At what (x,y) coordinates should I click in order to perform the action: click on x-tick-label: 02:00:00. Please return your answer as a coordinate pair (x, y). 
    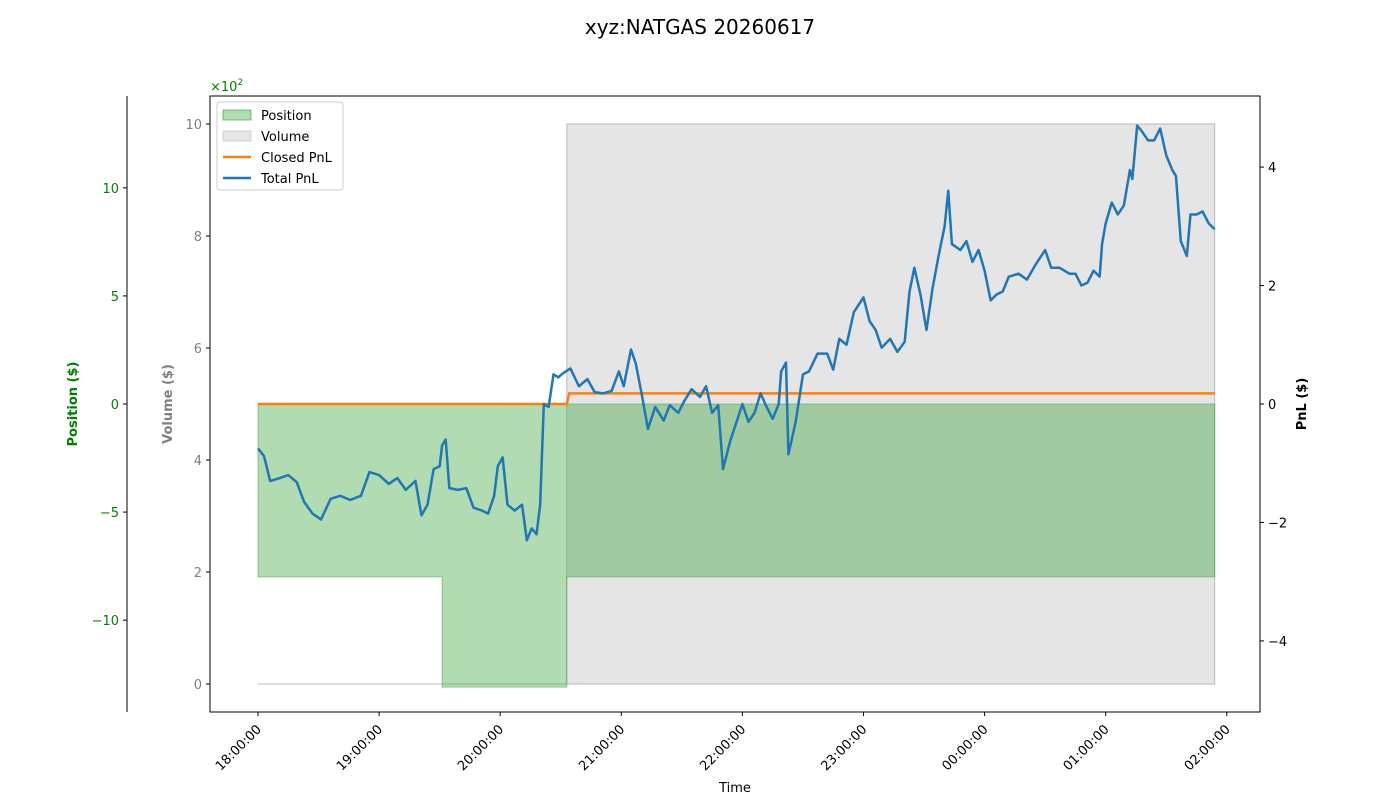
    Looking at the image, I should click on (1208, 748).